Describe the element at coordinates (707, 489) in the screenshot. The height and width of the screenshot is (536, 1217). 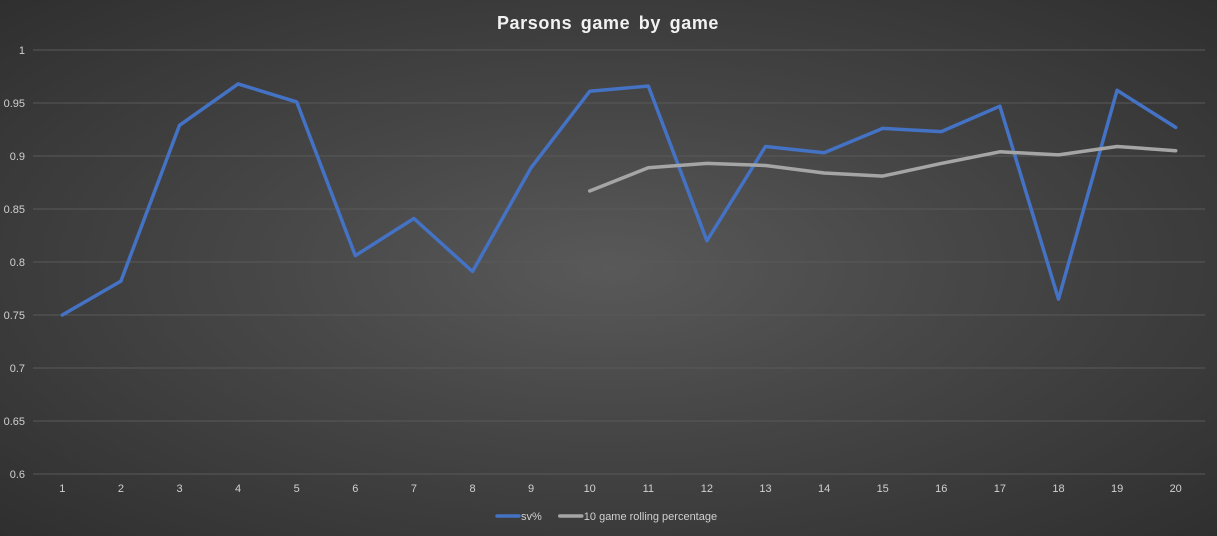
I see `x-tick-label: 12` at that location.